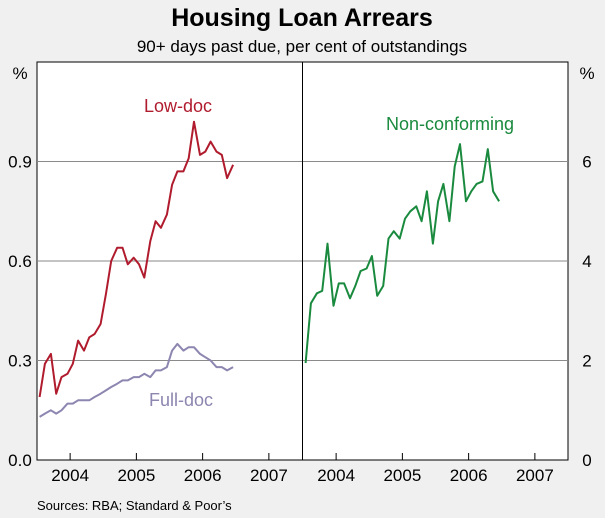 Image resolution: width=605 pixels, height=518 pixels. What do you see at coordinates (20, 460) in the screenshot?
I see `y-tick-label: 0.0` at bounding box center [20, 460].